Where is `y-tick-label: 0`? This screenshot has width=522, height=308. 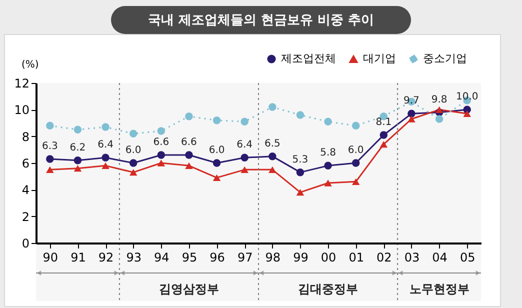 y-tick-label: 0 is located at coordinates (26, 243).